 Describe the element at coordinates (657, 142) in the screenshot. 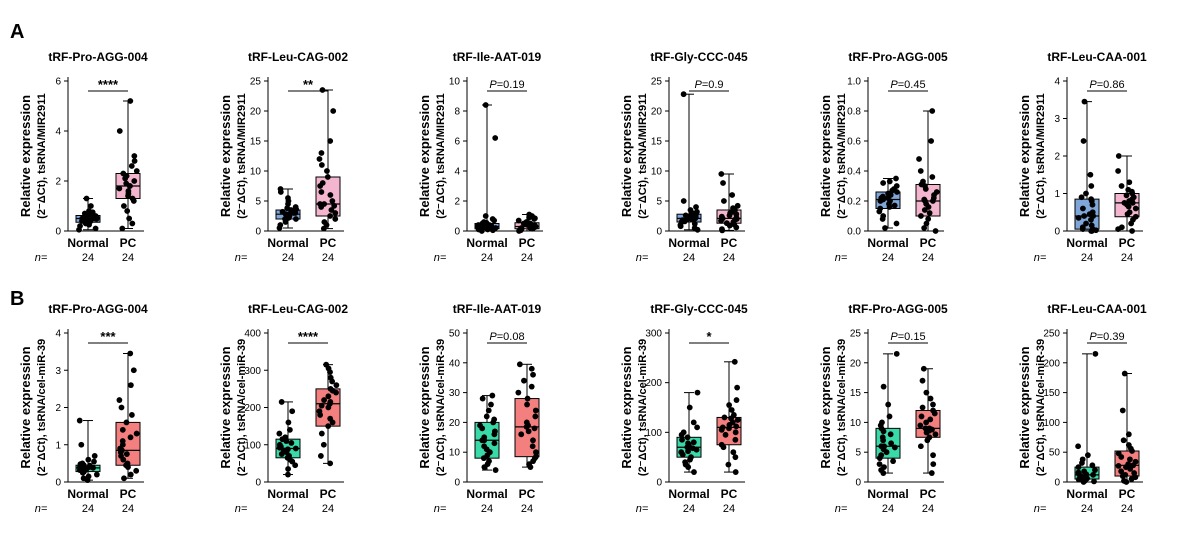

I see `y-tick-label: 15` at that location.